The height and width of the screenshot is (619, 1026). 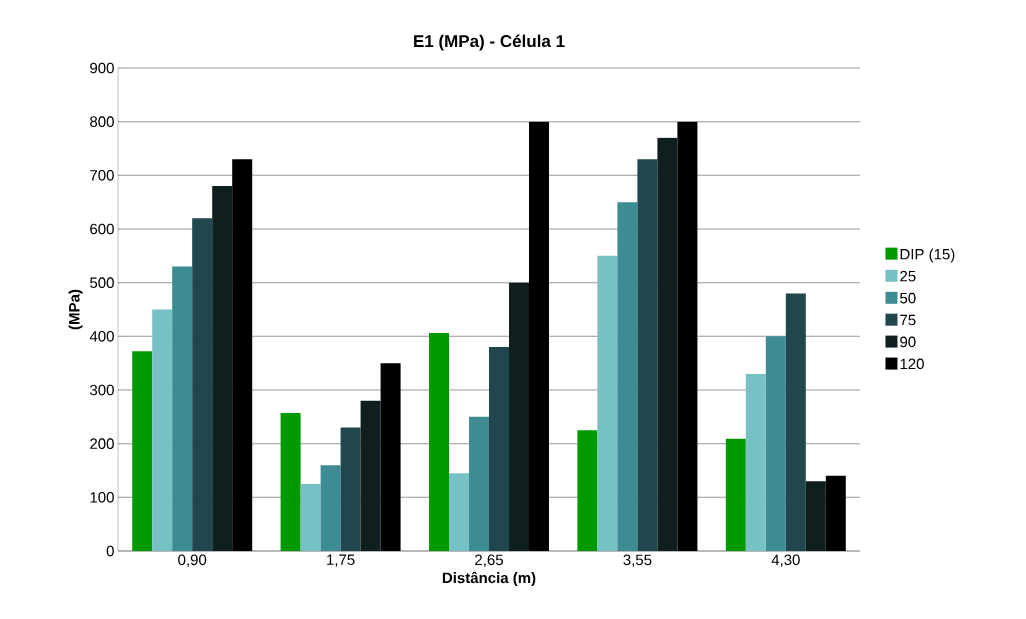 What do you see at coordinates (637, 560) in the screenshot?
I see `x-tick-label: 3,55` at bounding box center [637, 560].